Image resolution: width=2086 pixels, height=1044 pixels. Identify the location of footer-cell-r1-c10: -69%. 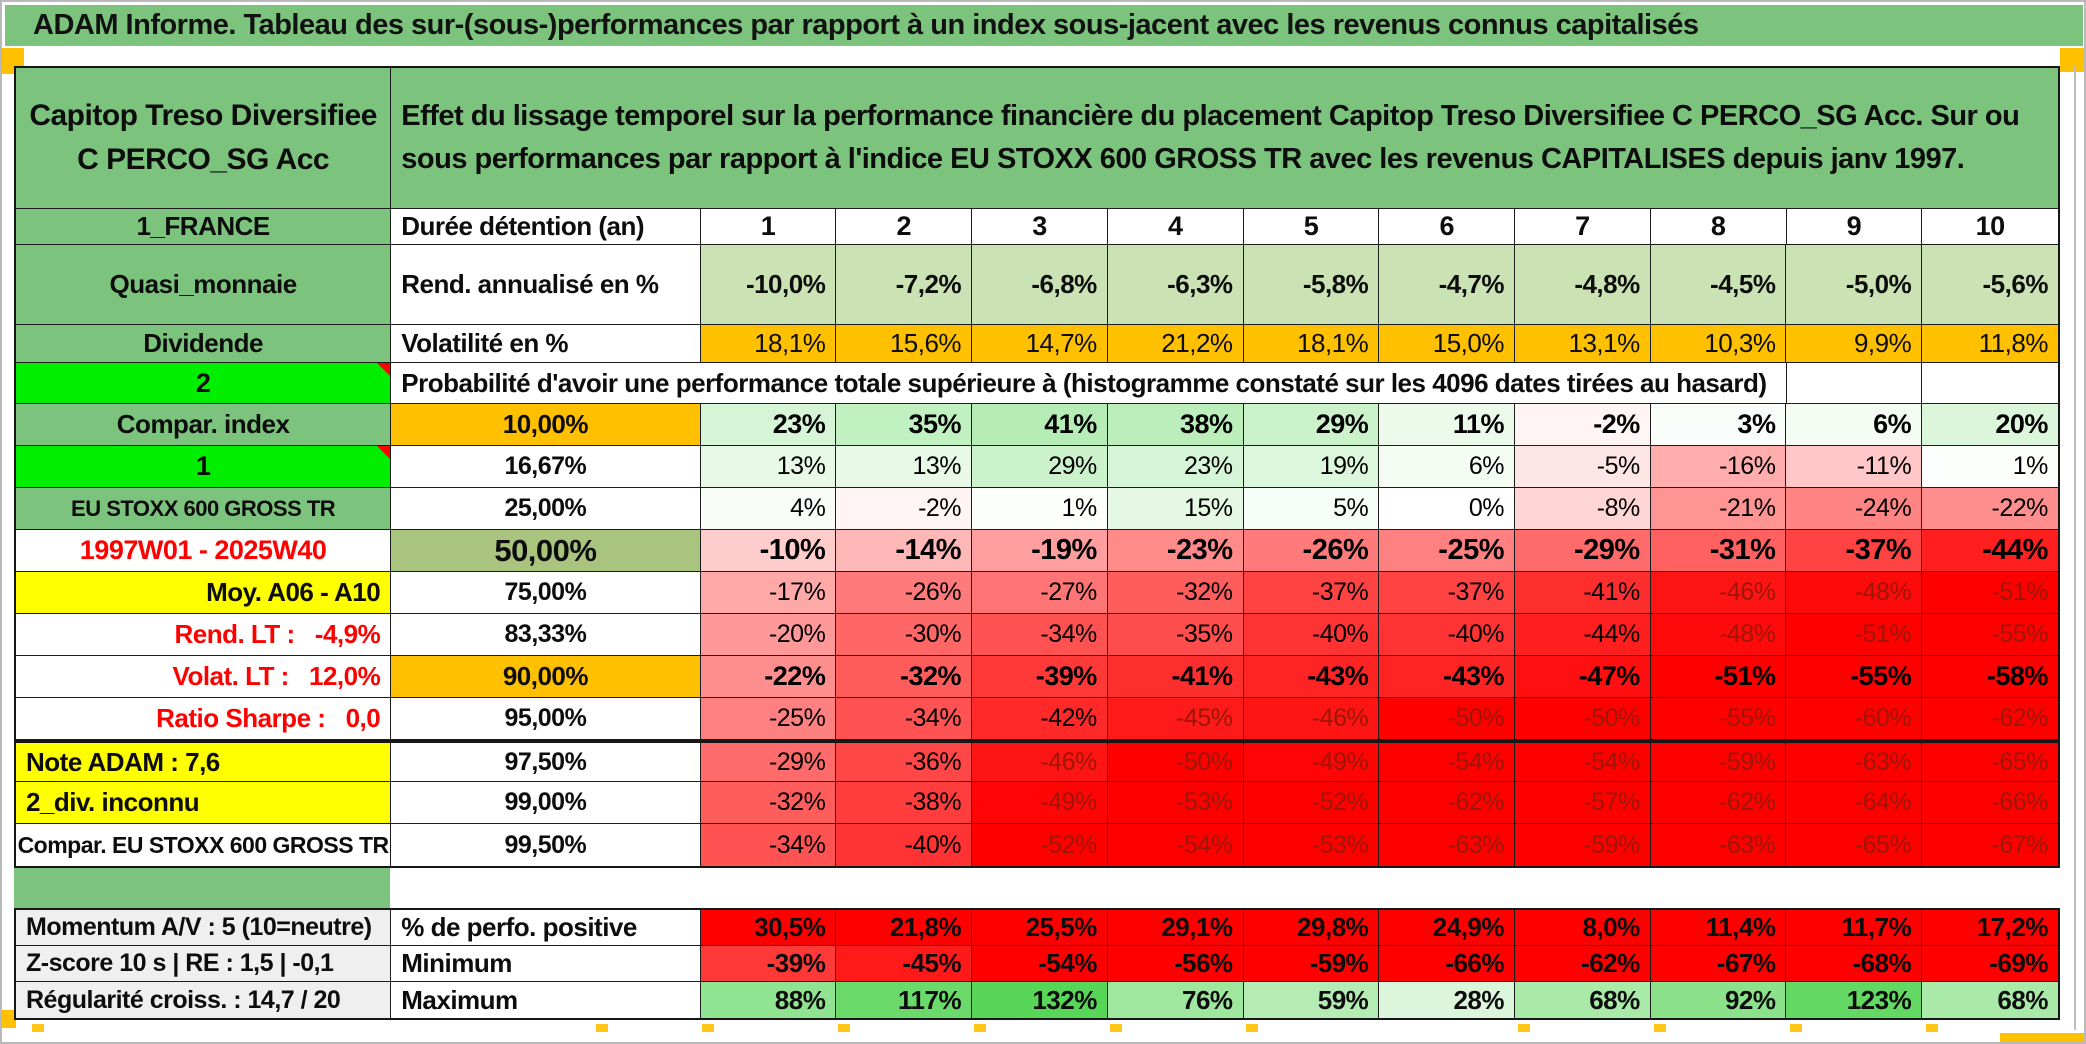
(1990, 963).